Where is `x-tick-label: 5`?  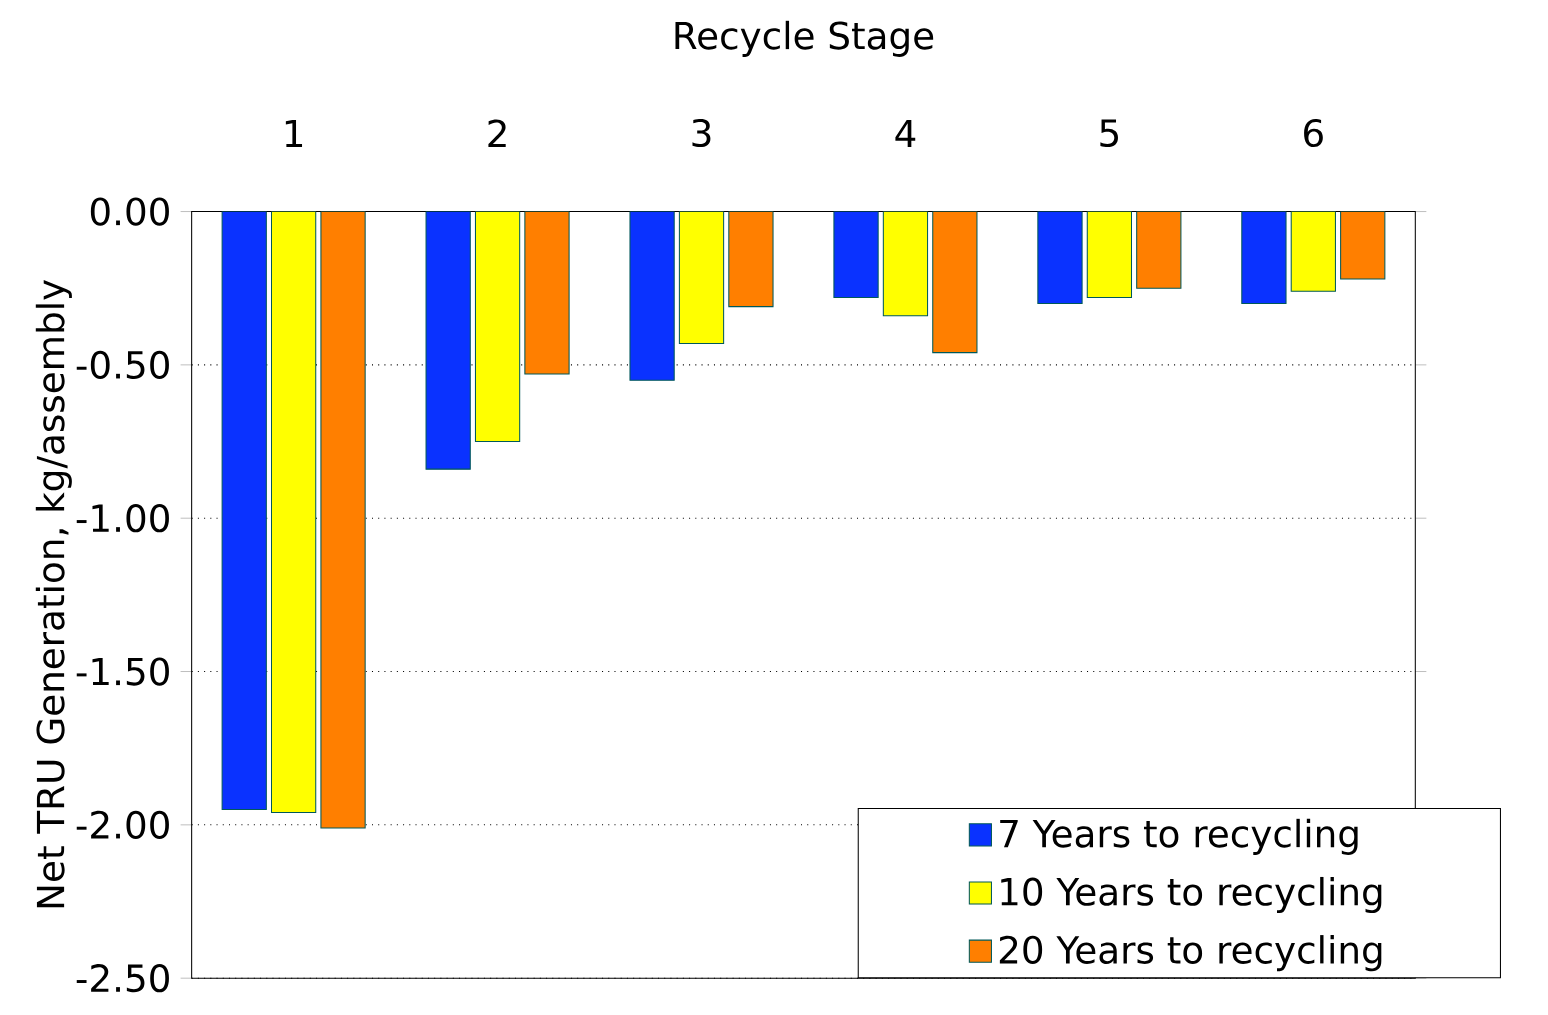 x-tick-label: 5 is located at coordinates (1109, 133).